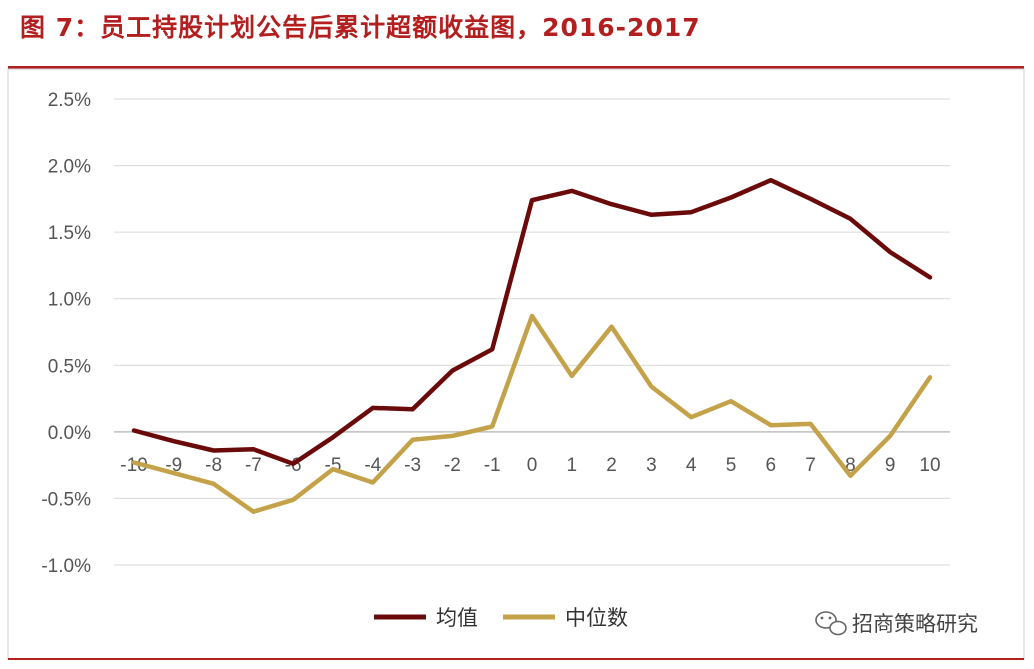  I want to click on x-tick-label: 9, so click(890, 465).